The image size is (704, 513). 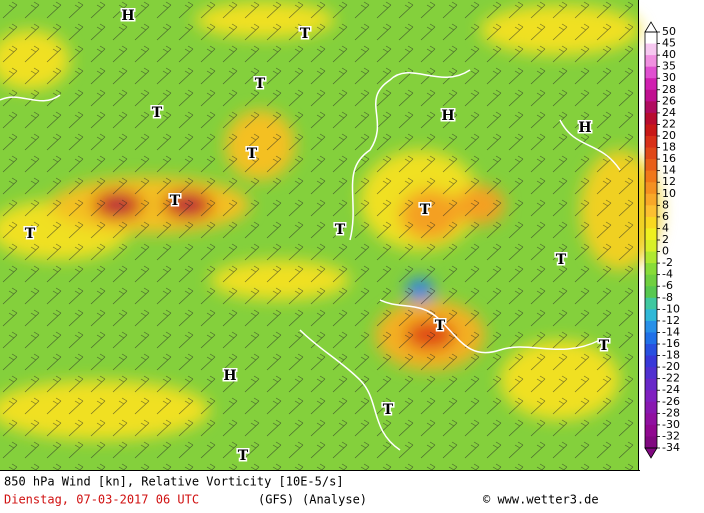 What do you see at coordinates (667, 285) in the screenshot?
I see `colorbar-tick-label: -6` at bounding box center [667, 285].